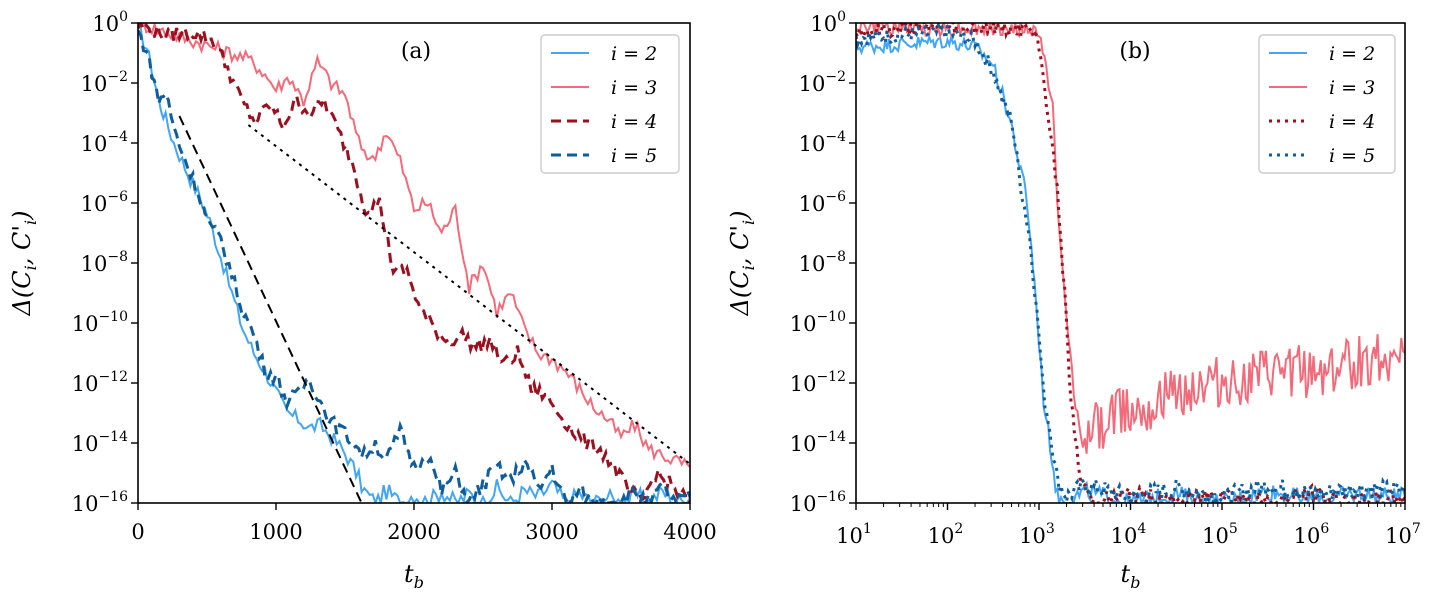 This screenshot has width=1440, height=600. Describe the element at coordinates (1220, 534) in the screenshot. I see `x-tick-label: 10⁵` at that location.